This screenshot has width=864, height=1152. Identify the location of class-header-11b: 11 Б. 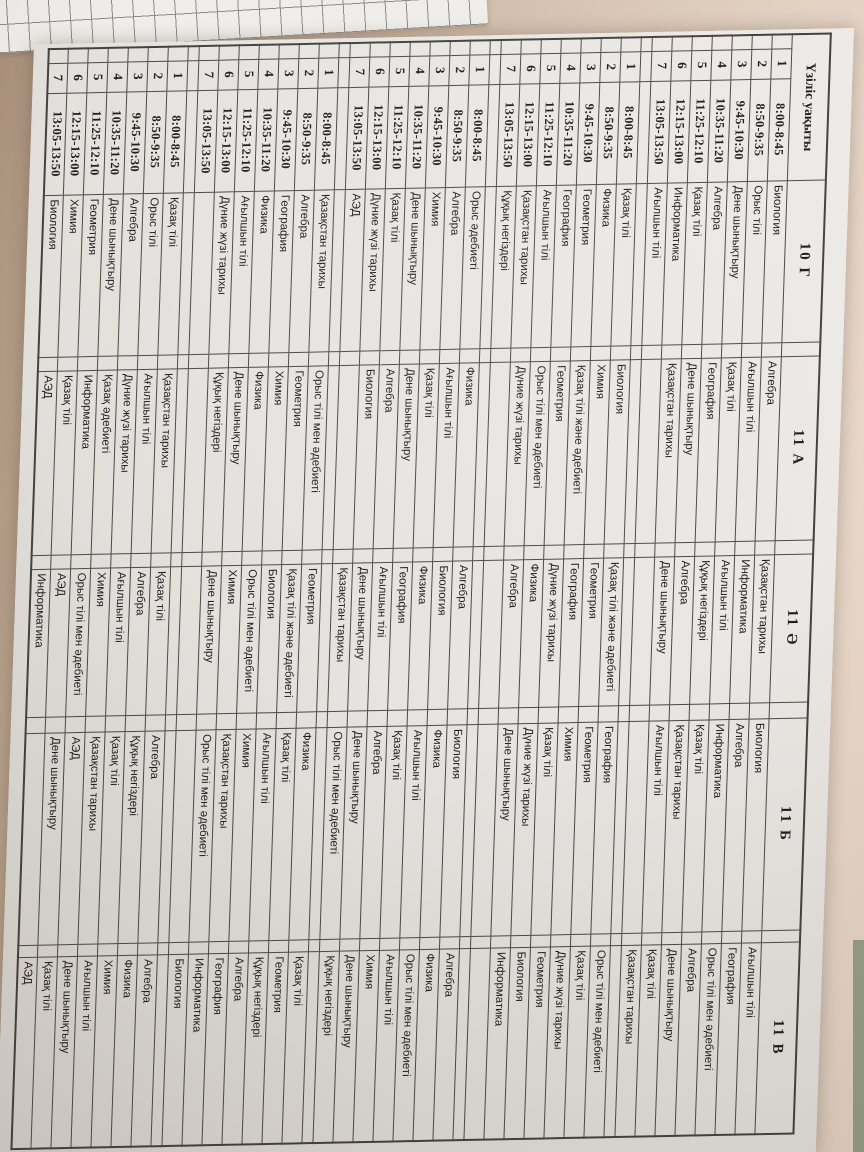
(785, 824).